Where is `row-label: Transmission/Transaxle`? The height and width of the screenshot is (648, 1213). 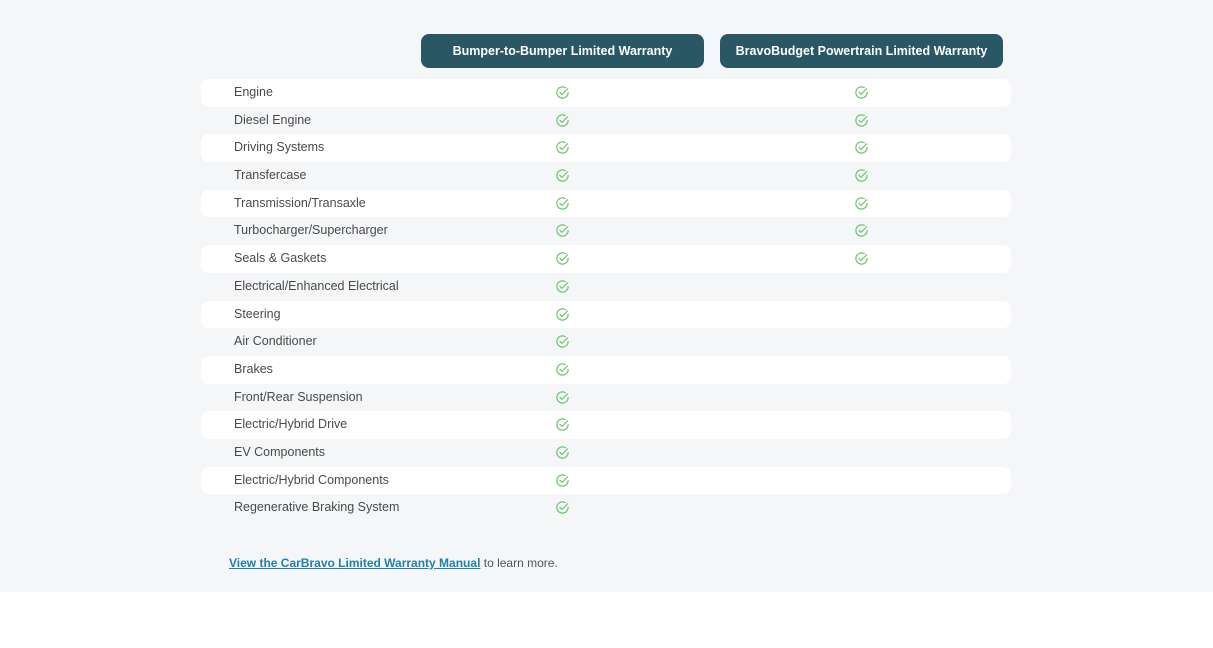
row-label: Transmission/Transaxle is located at coordinates (300, 202).